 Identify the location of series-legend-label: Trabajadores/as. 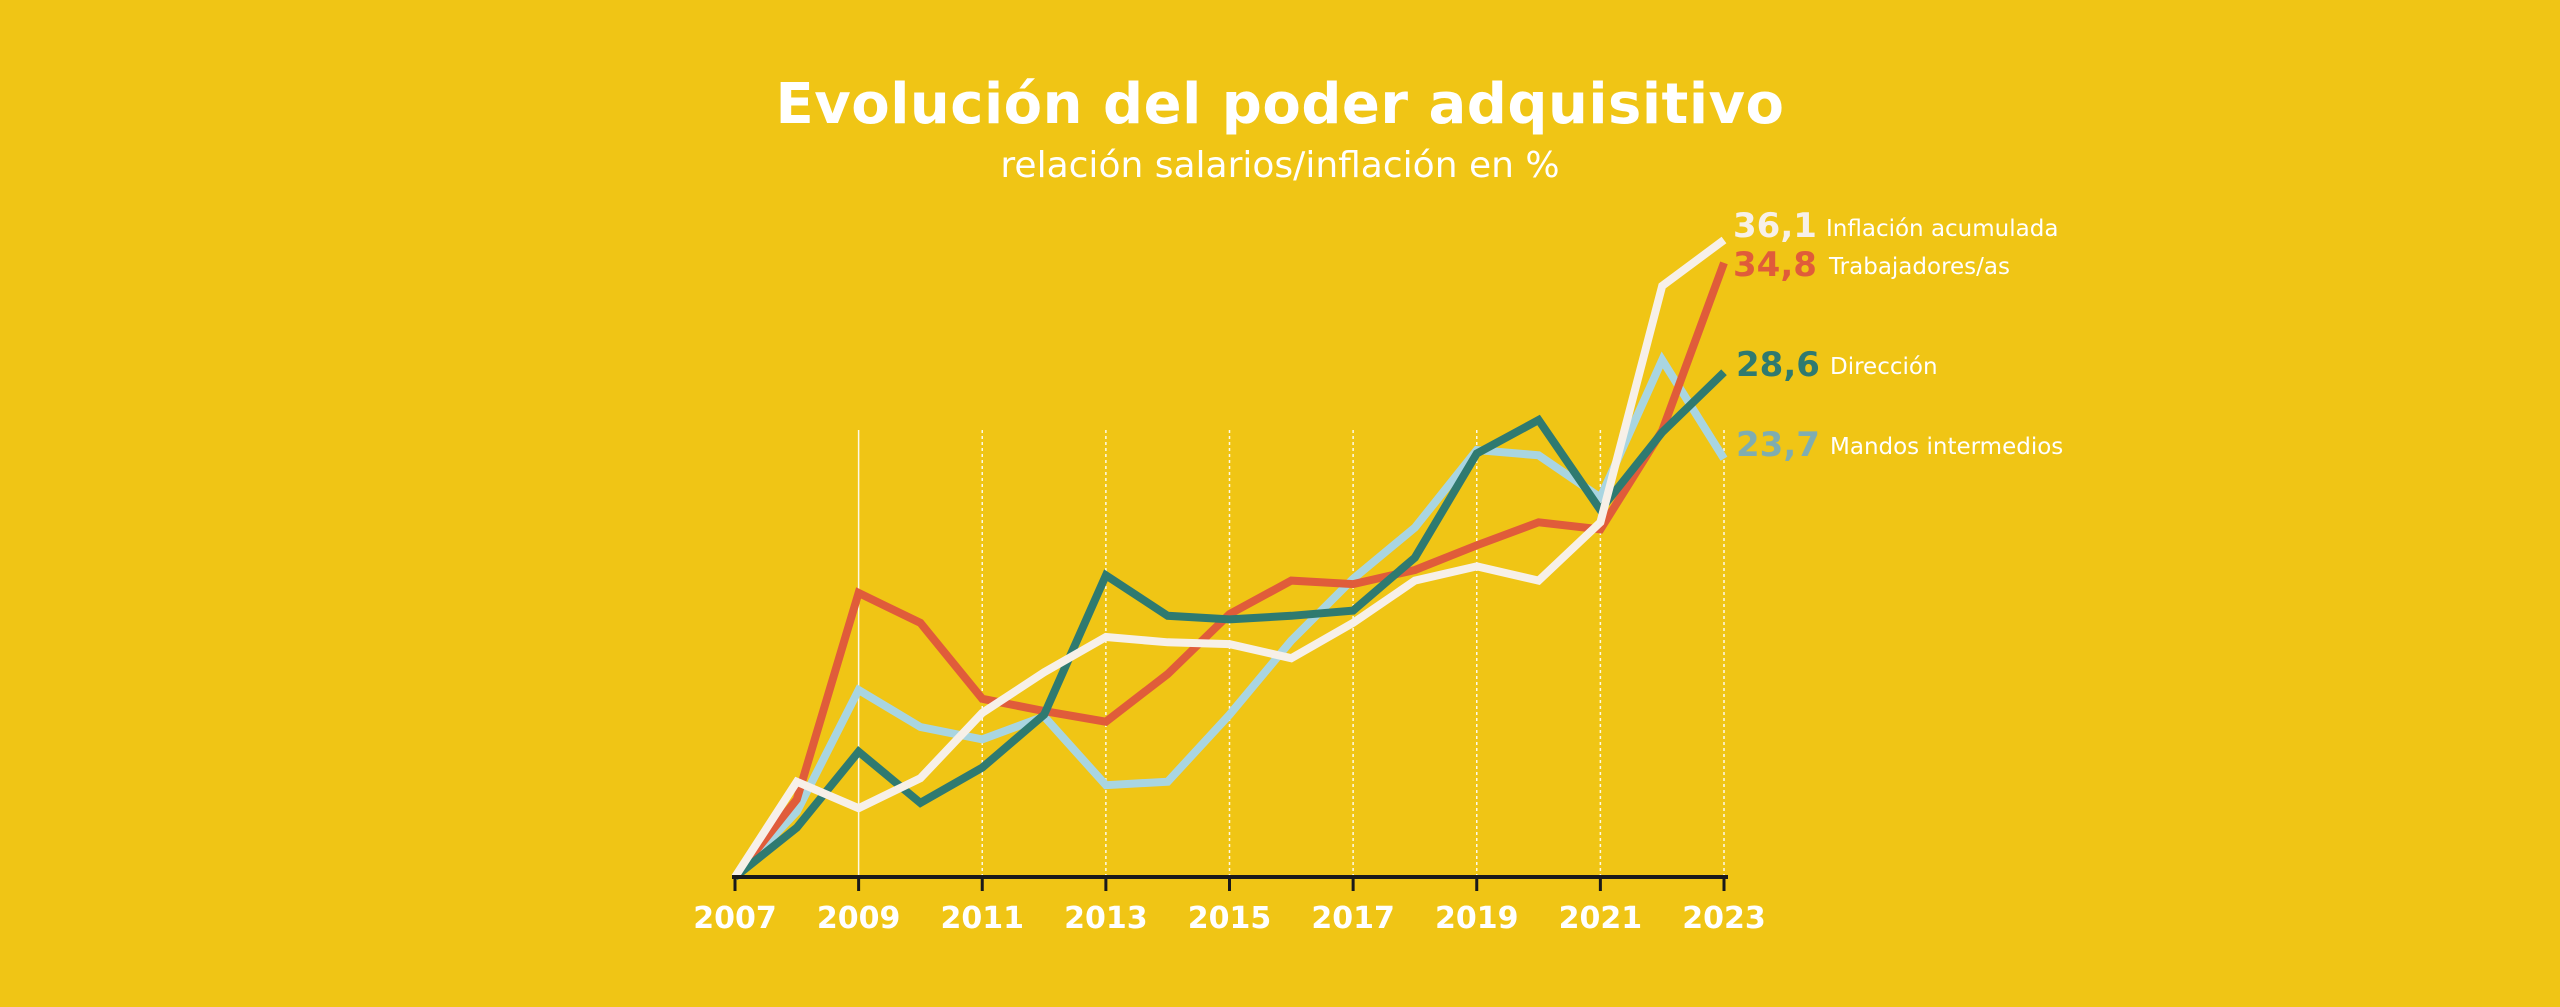
(1919, 267).